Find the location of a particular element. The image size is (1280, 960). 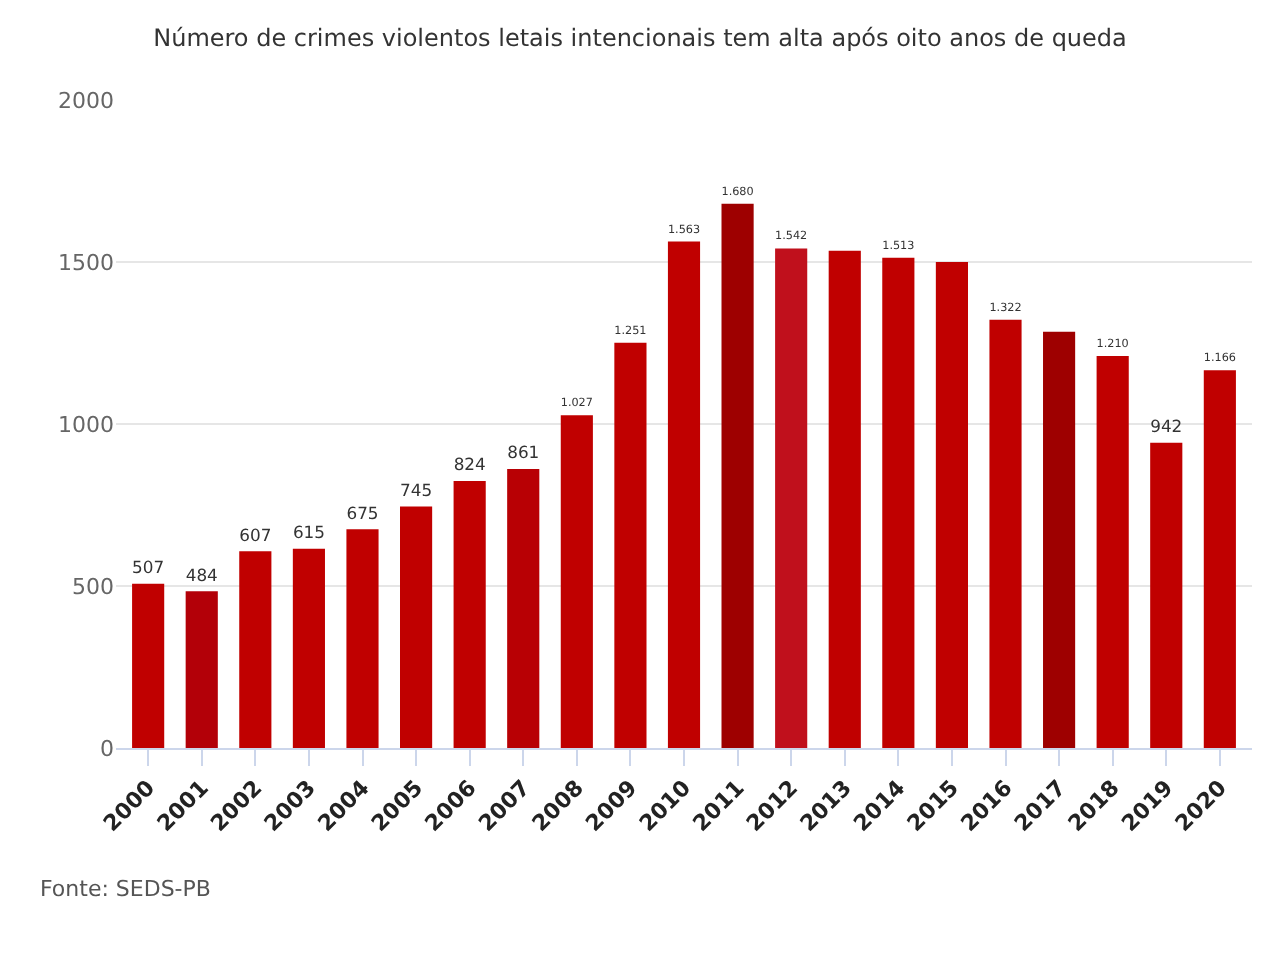

data-label: 861 is located at coordinates (523, 452).